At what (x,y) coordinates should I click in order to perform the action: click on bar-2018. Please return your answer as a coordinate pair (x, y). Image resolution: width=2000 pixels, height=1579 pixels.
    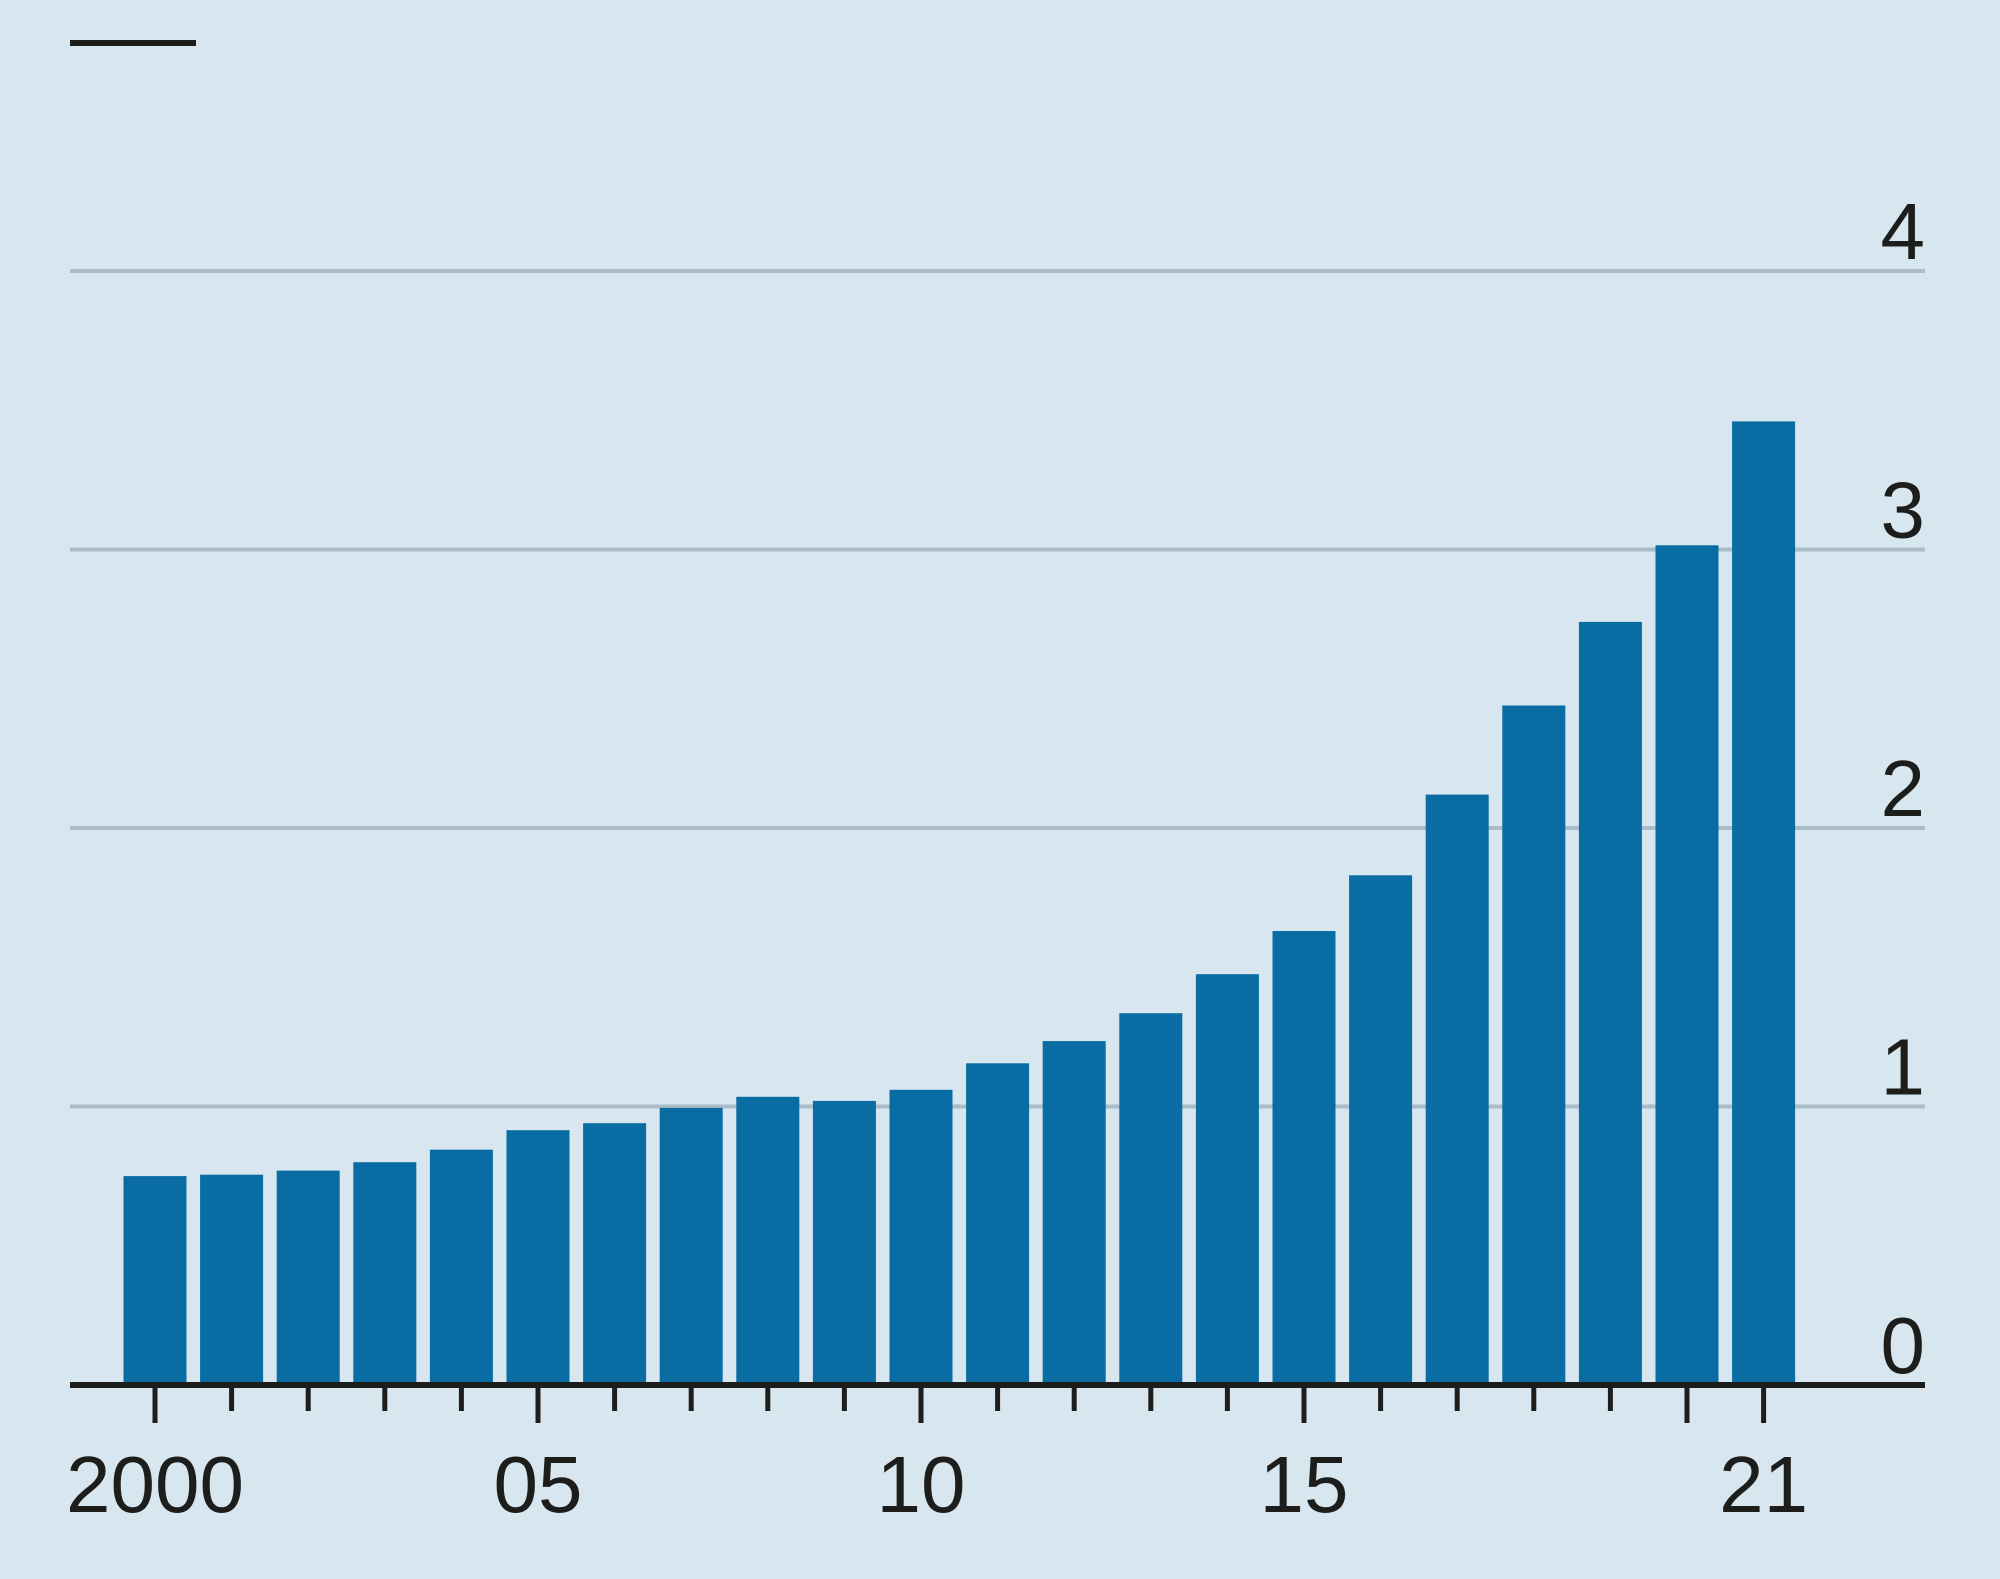
    Looking at the image, I should click on (1534, 1045).